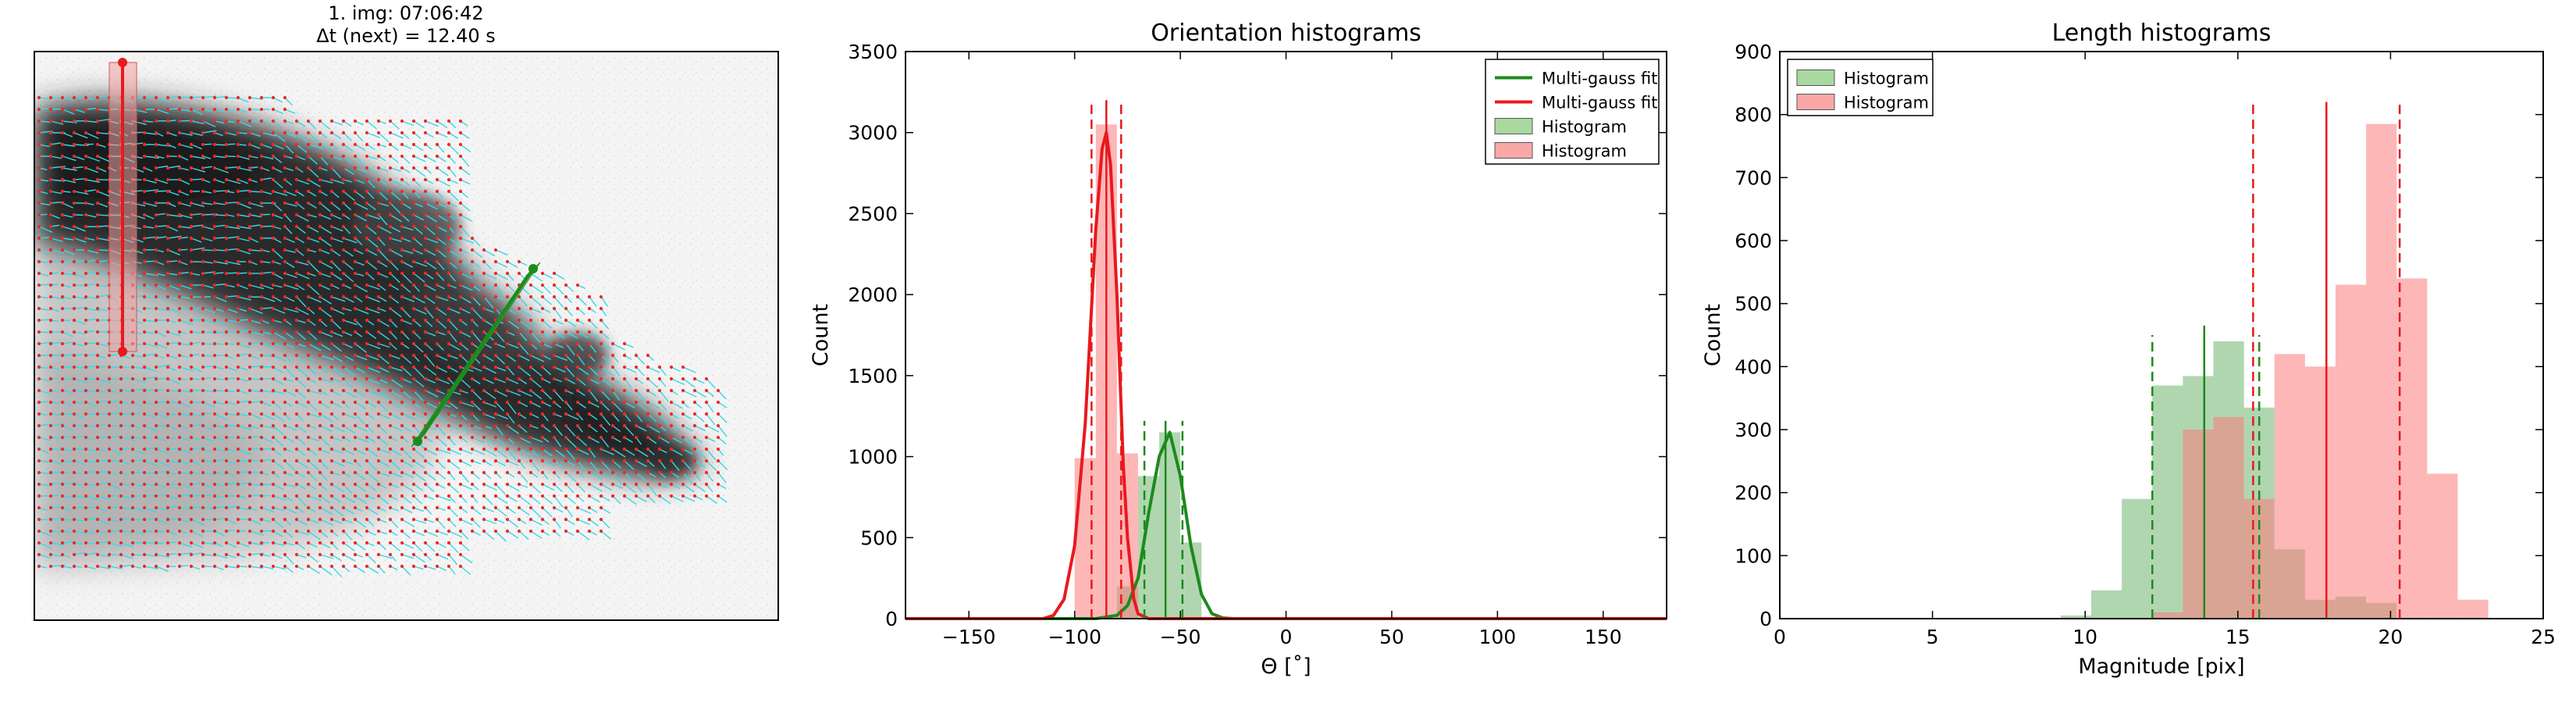 Image resolution: width=2576 pixels, height=703 pixels. Describe the element at coordinates (476, 355) in the screenshot. I see `green-pcs-line` at that location.